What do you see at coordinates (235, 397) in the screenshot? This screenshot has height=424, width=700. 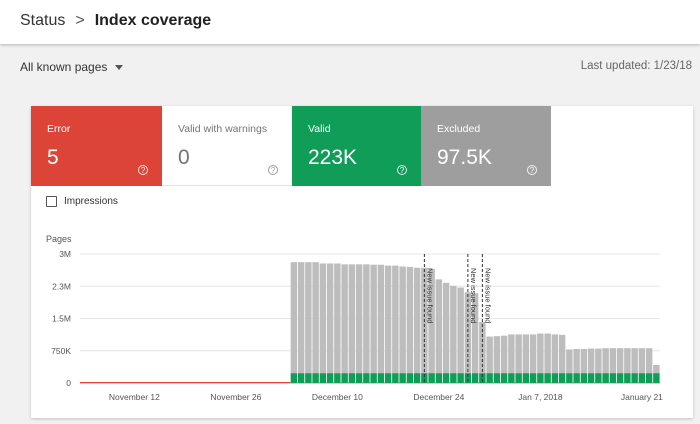 I see `x-tick-label: November 26` at bounding box center [235, 397].